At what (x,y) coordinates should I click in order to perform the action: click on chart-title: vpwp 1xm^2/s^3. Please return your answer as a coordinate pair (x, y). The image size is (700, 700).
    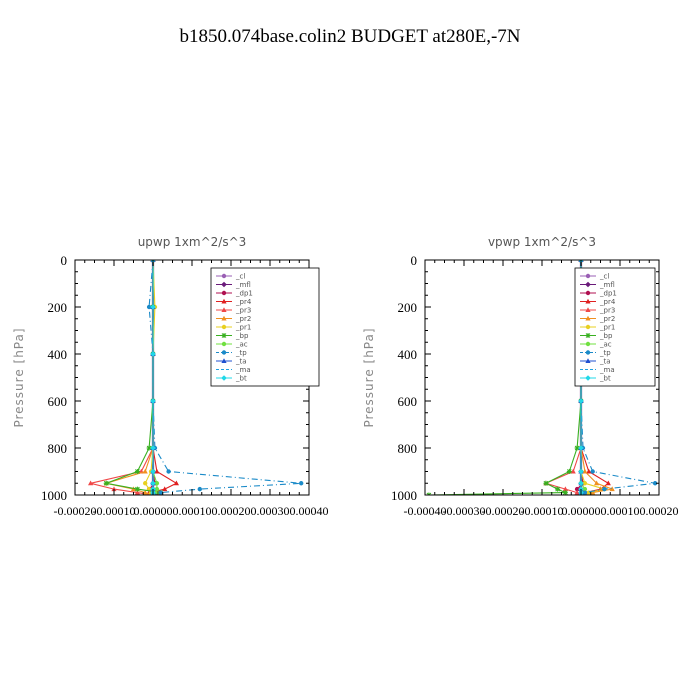
    Looking at the image, I should click on (542, 242).